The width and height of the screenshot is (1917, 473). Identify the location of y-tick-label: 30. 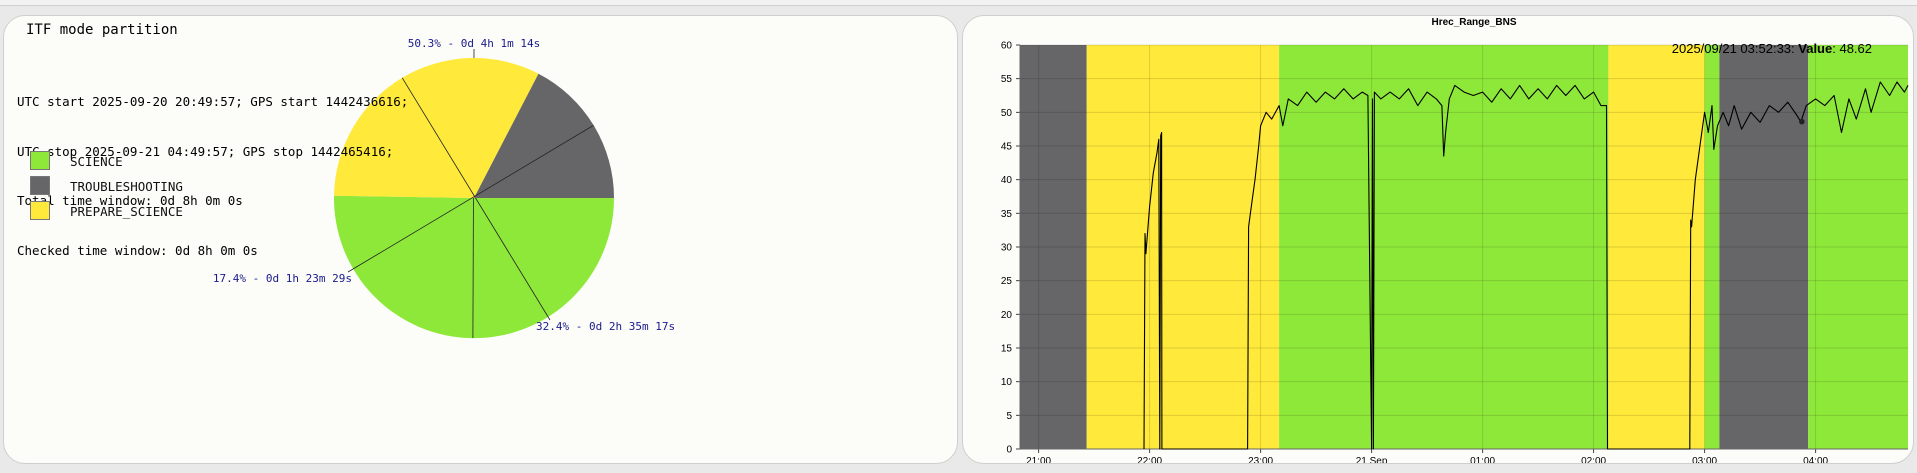
(1007, 248).